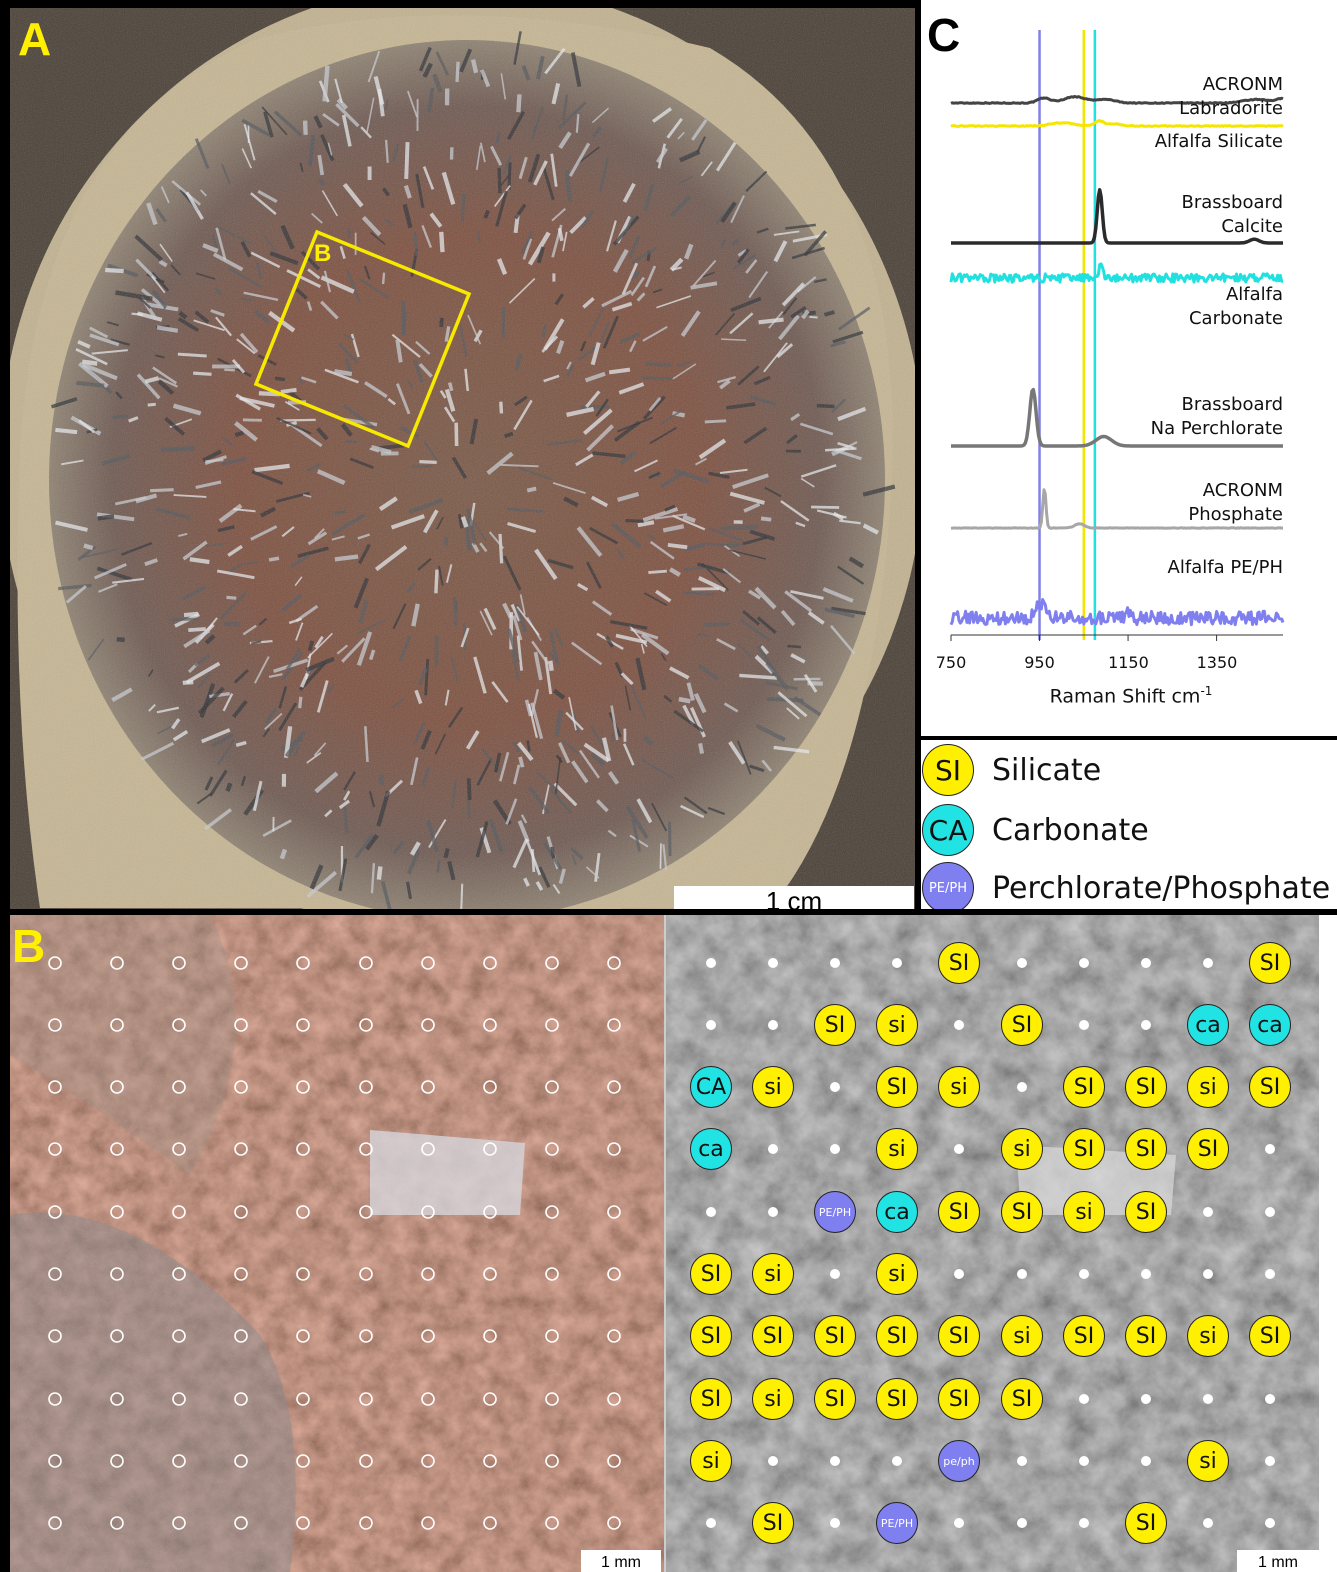  Describe the element at coordinates (1206, 691) in the screenshot. I see `x-axis-title-superscript: -1` at that location.